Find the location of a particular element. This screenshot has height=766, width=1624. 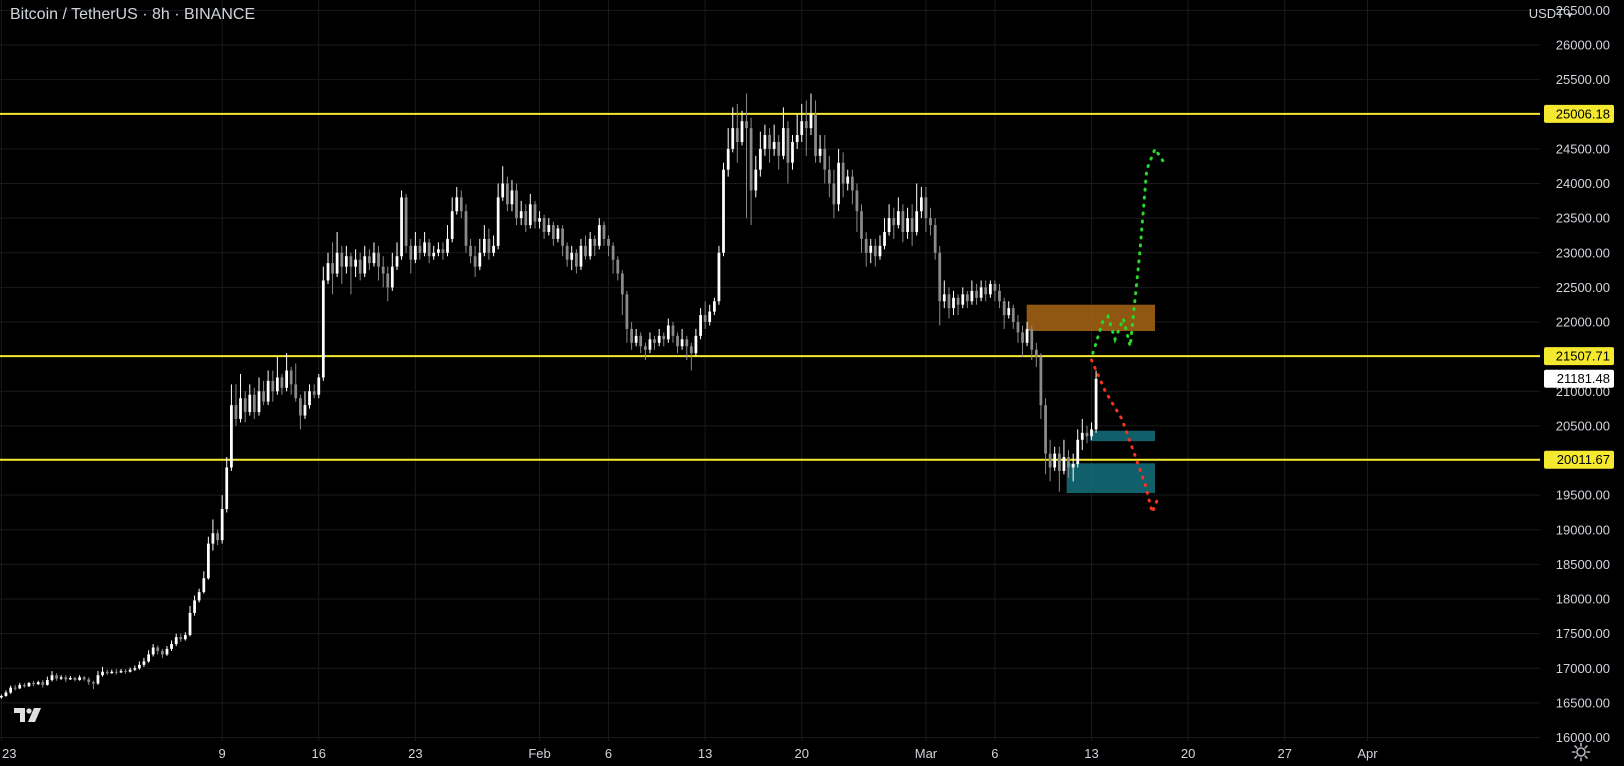

supply-zone is located at coordinates (1090, 318).